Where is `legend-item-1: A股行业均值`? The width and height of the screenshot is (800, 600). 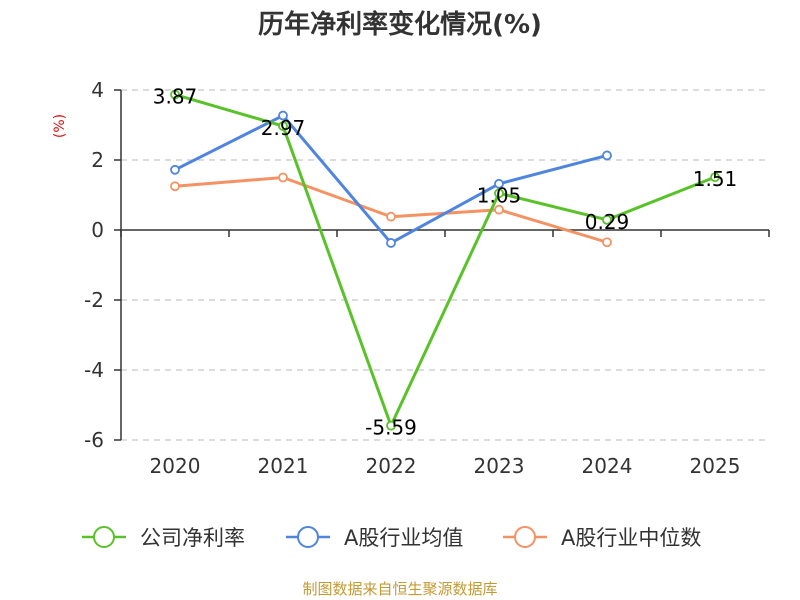
legend-item-1: A股行业均值 is located at coordinates (374, 538).